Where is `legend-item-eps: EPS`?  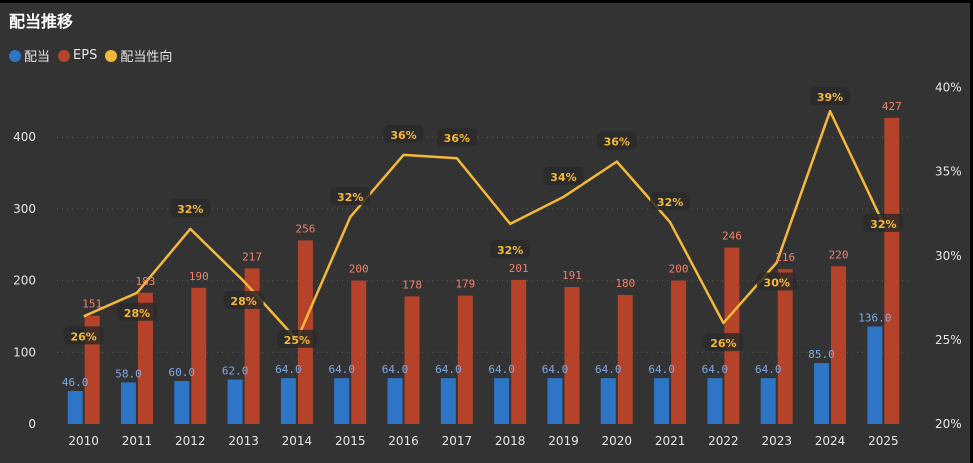 legend-item-eps: EPS is located at coordinates (77, 55).